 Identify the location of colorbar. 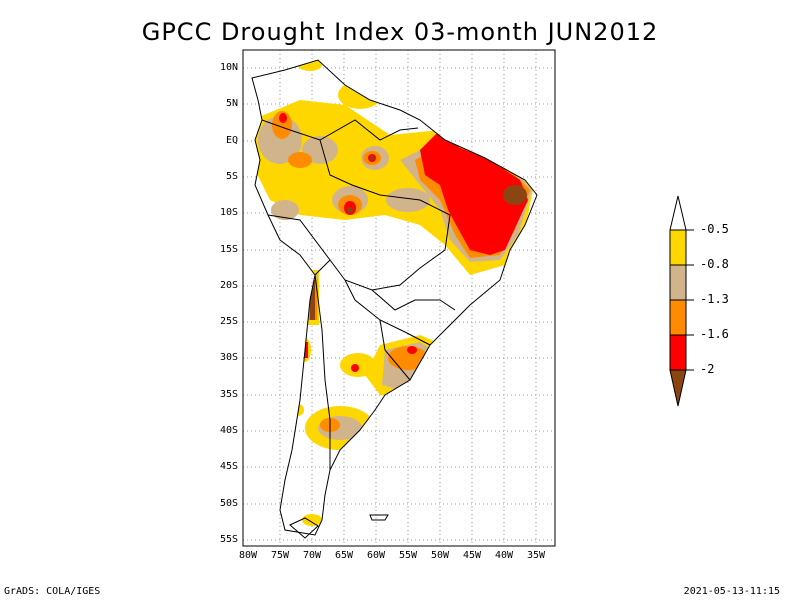
(681, 301).